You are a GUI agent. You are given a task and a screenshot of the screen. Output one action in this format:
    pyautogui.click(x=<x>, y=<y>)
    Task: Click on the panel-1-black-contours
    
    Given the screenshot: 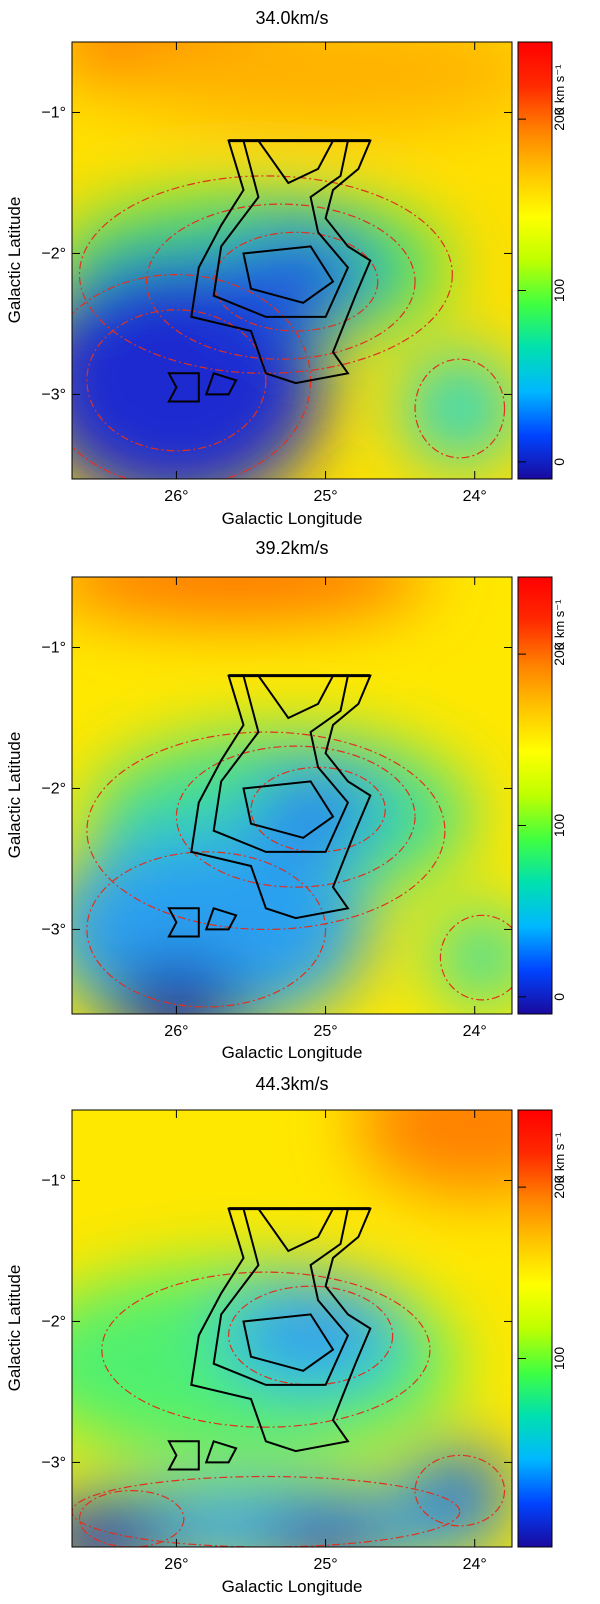 What is the action you would take?
    pyautogui.click(x=269, y=271)
    